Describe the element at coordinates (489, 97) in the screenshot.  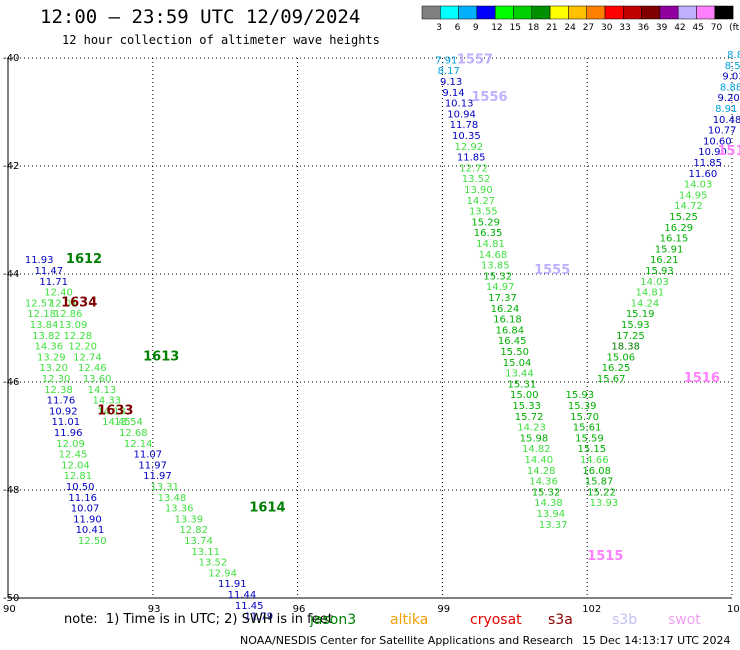
I see `track-id-label: 1556` at that location.